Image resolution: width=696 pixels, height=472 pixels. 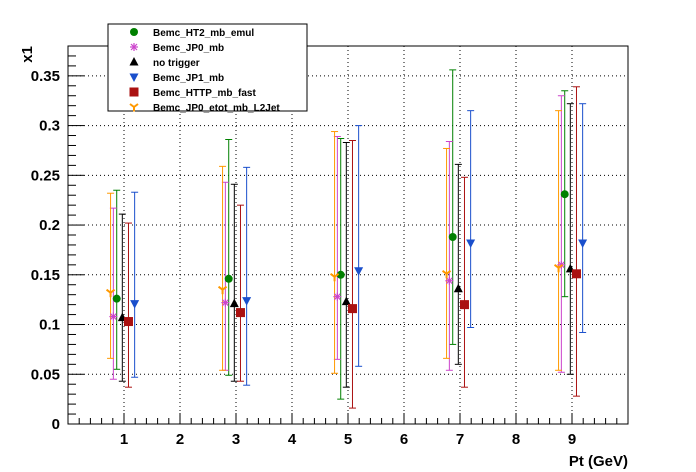 I want to click on y-tick-label: 0.1, so click(x=49, y=325).